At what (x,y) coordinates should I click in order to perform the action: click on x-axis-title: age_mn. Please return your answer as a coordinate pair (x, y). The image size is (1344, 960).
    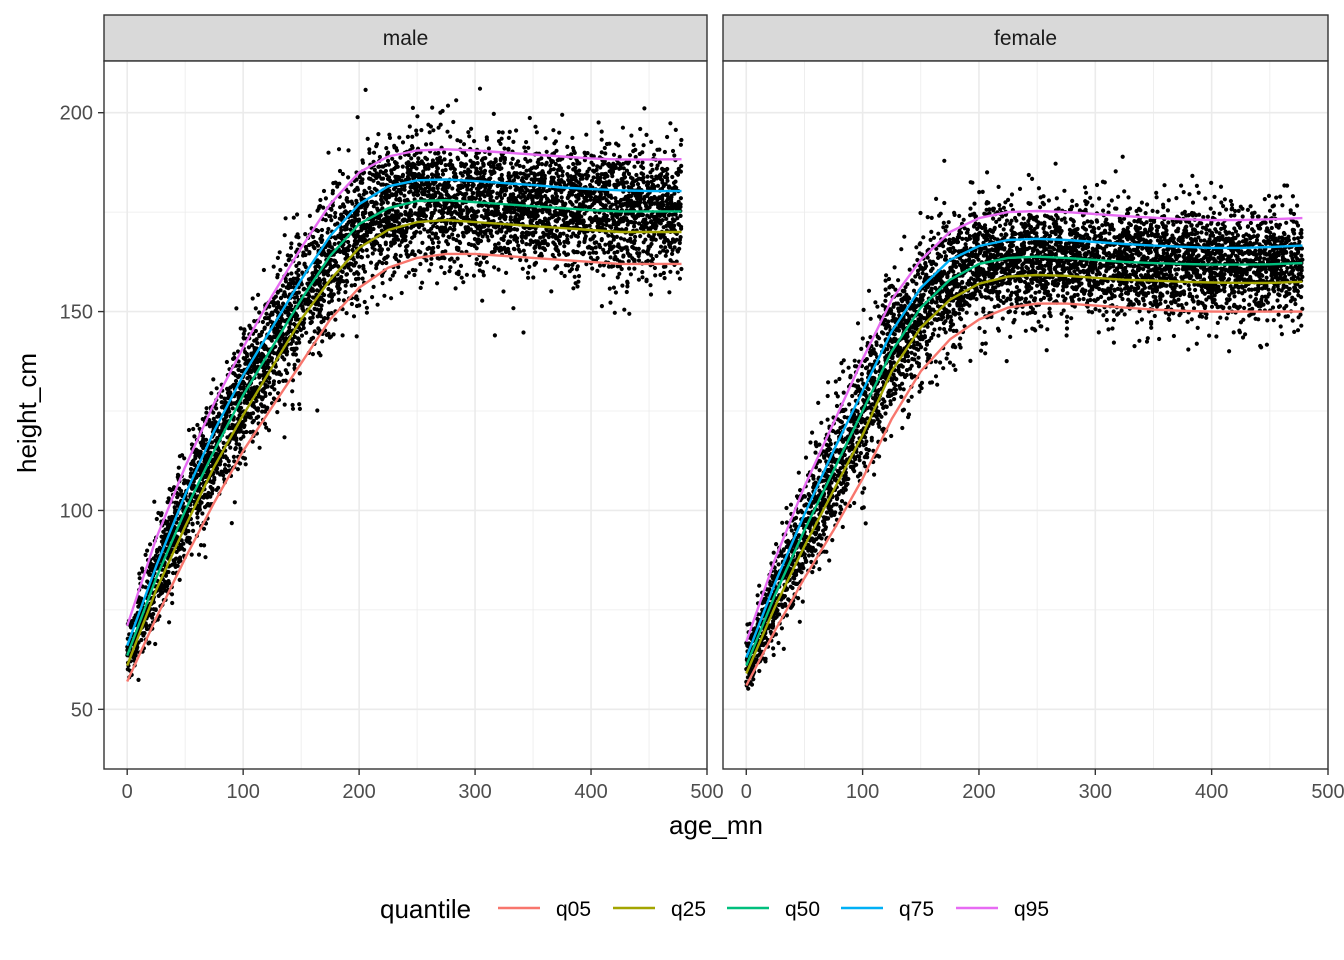
    Looking at the image, I should click on (716, 825).